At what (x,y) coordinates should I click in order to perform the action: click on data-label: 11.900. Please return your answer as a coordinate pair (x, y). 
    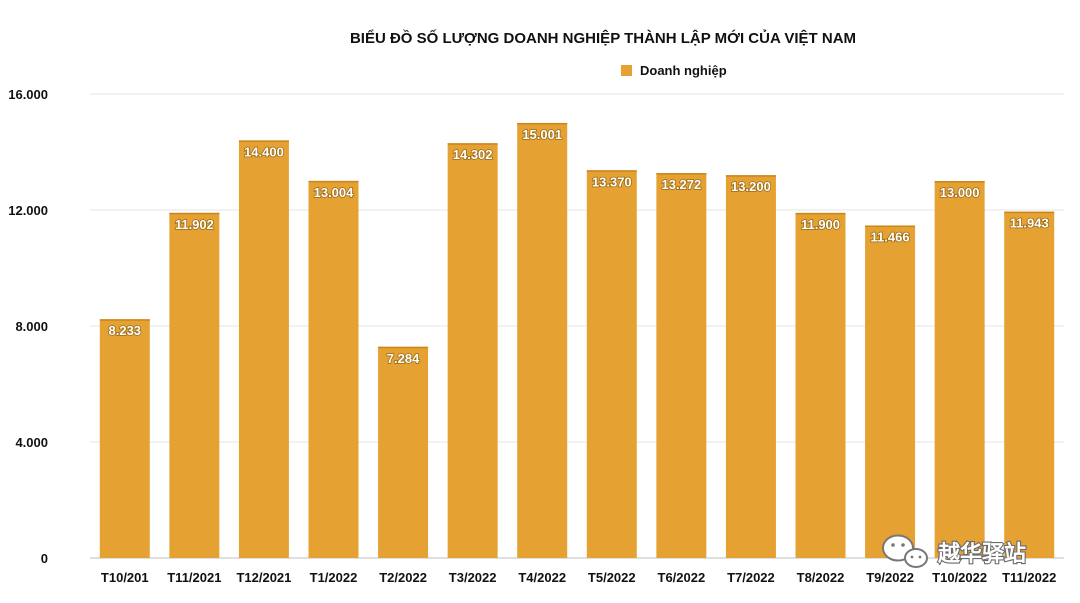
    Looking at the image, I should click on (820, 224).